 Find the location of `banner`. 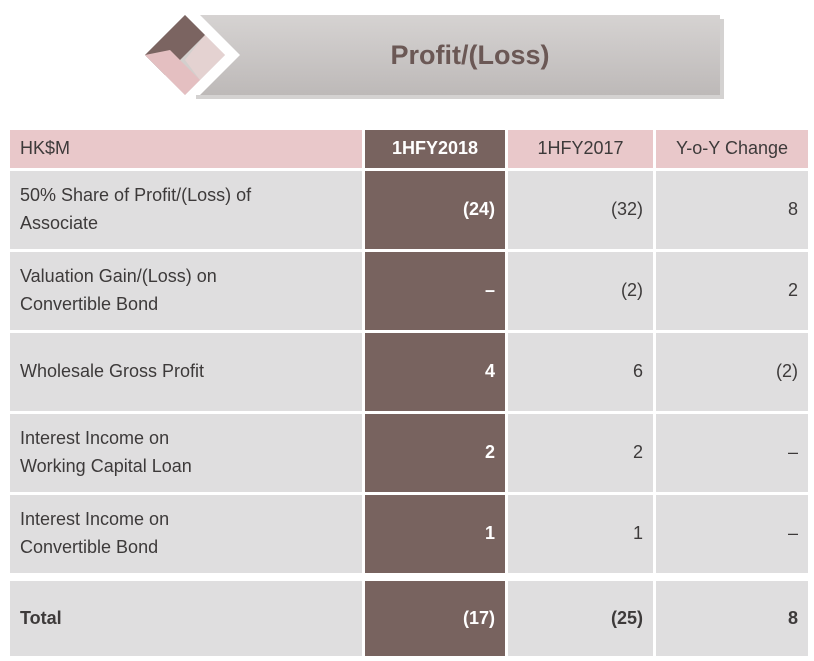

banner is located at coordinates (434, 57).